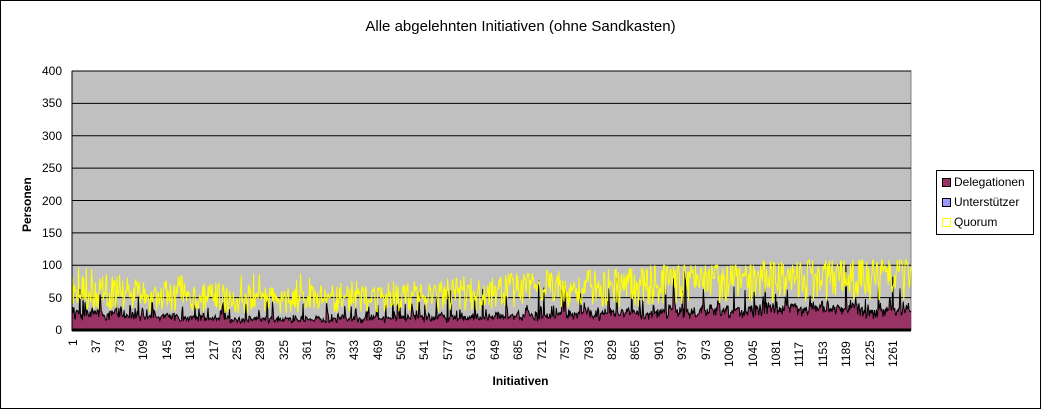 This screenshot has height=409, width=1041. Describe the element at coordinates (51, 135) in the screenshot. I see `y-tick-label: 300` at that location.